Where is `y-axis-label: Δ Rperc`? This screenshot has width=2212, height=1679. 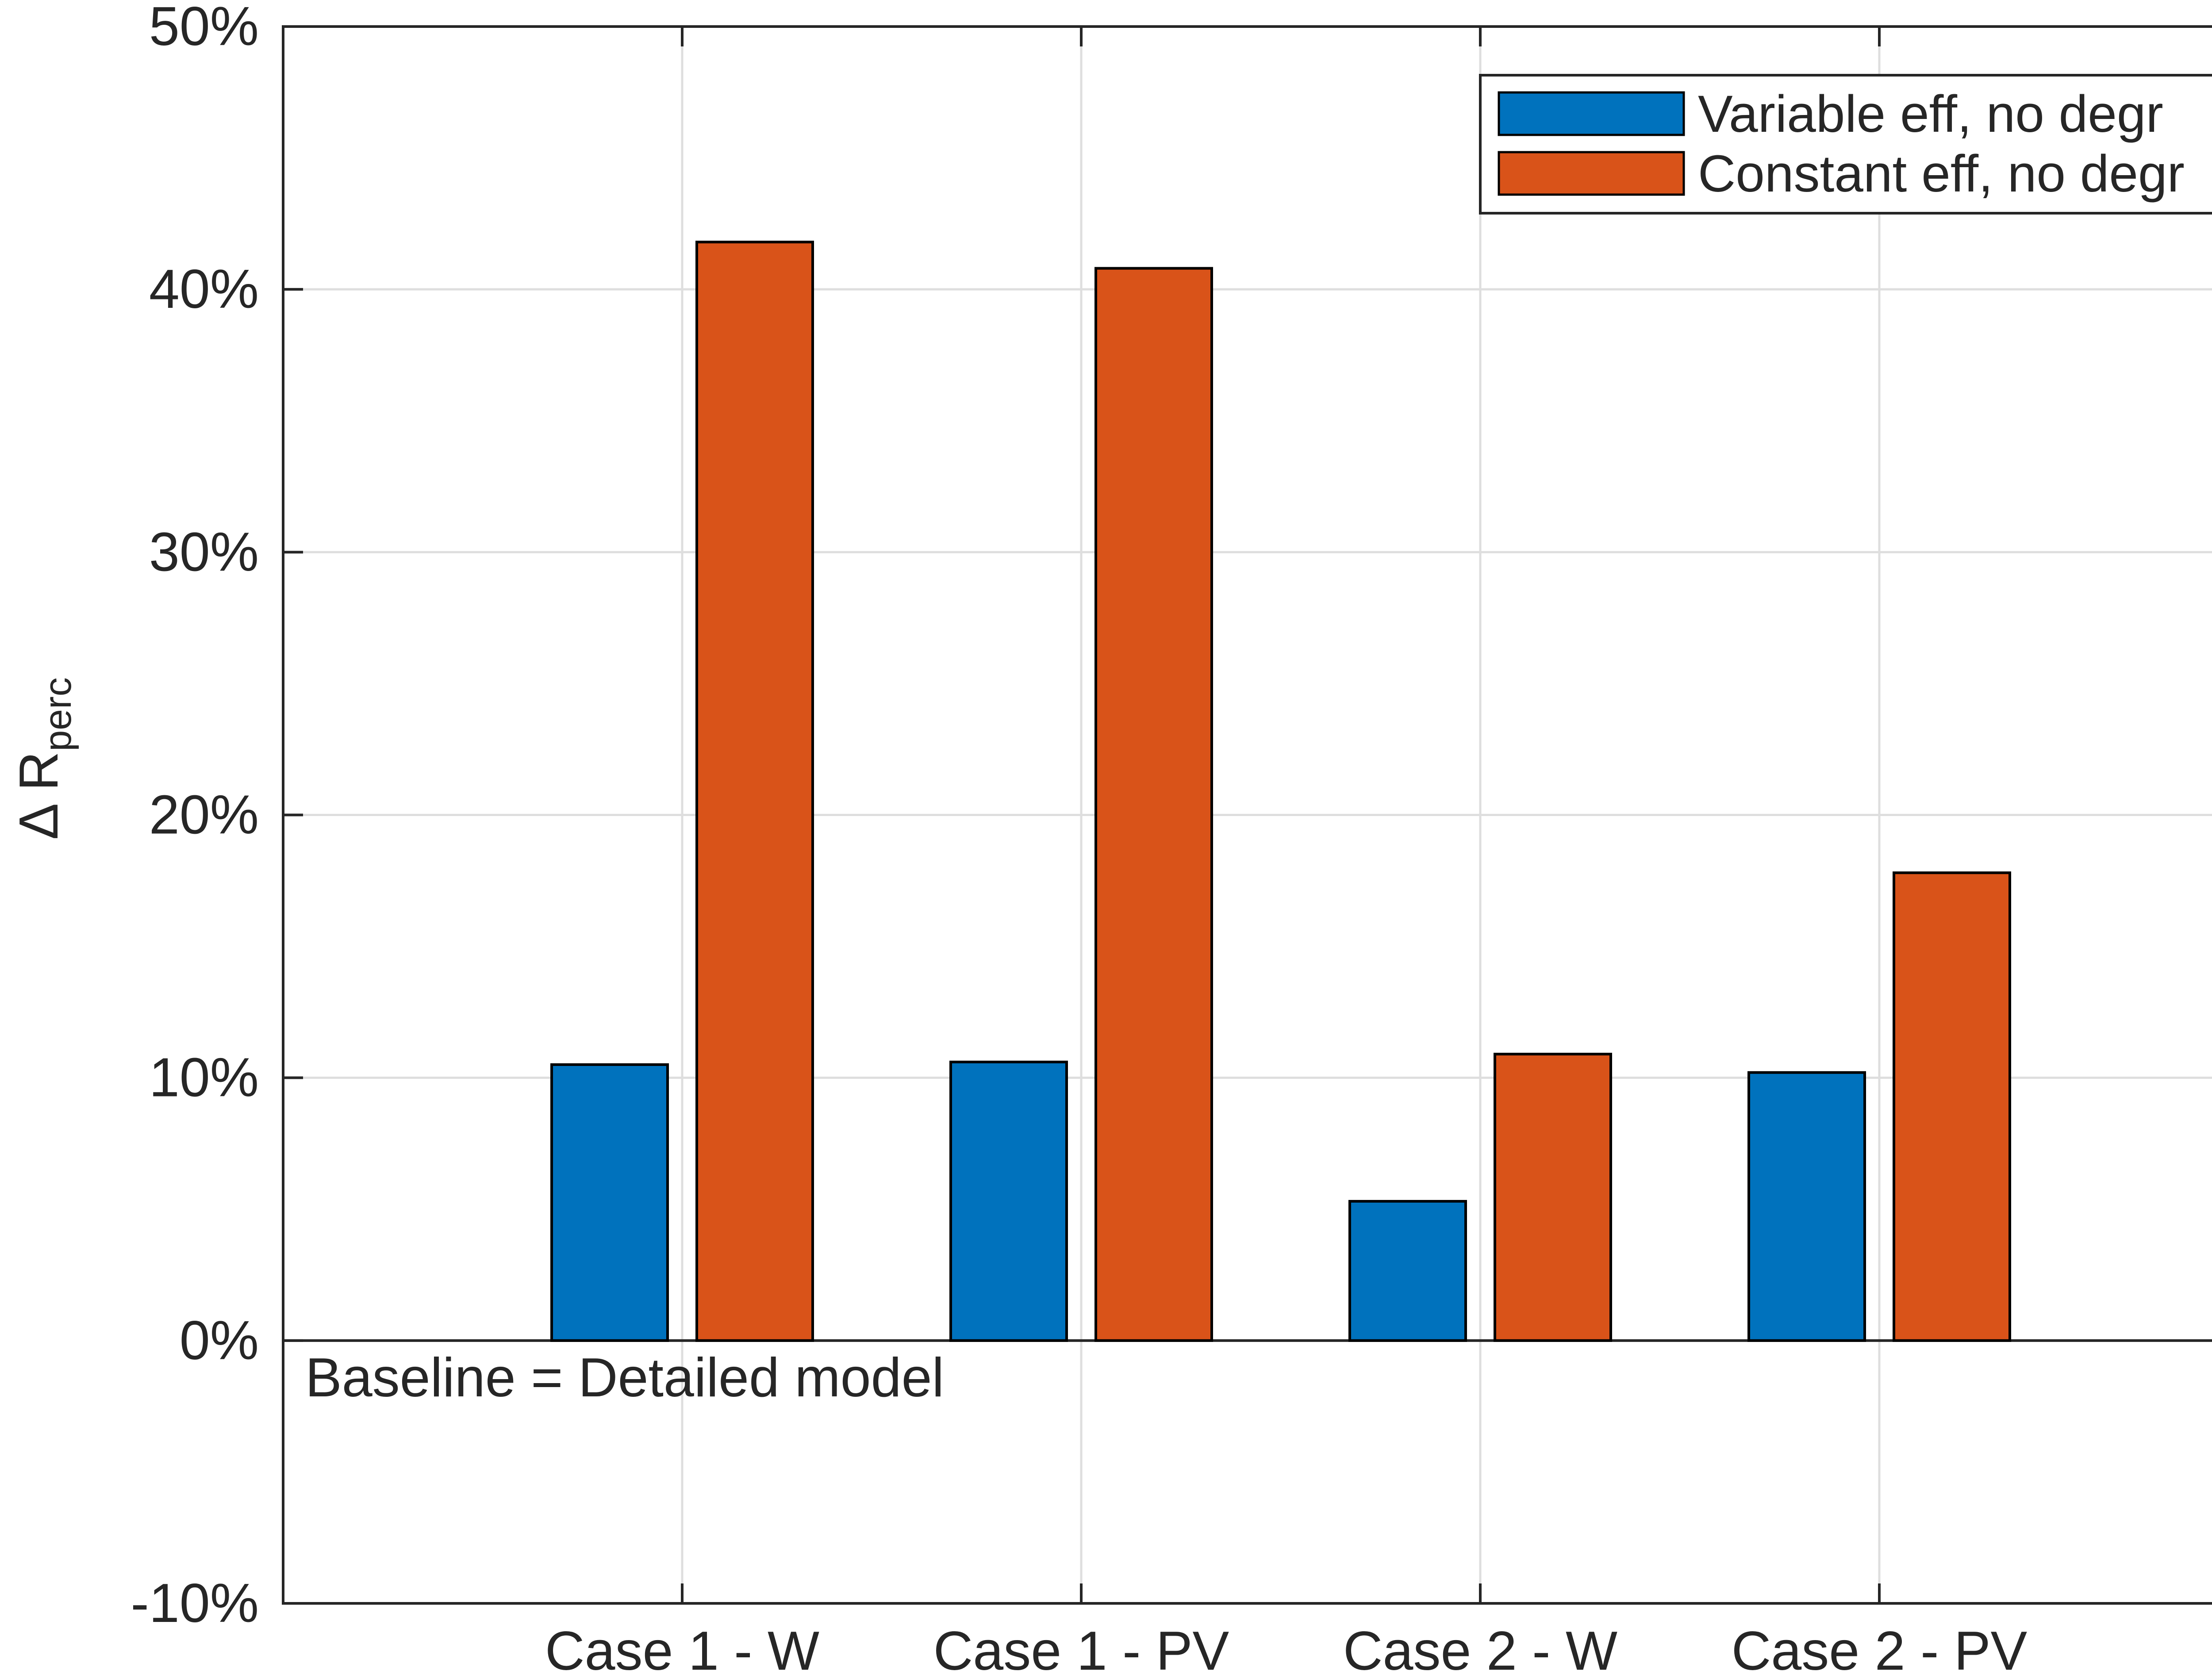
y-axis-label: Δ Rperc is located at coordinates (43, 758).